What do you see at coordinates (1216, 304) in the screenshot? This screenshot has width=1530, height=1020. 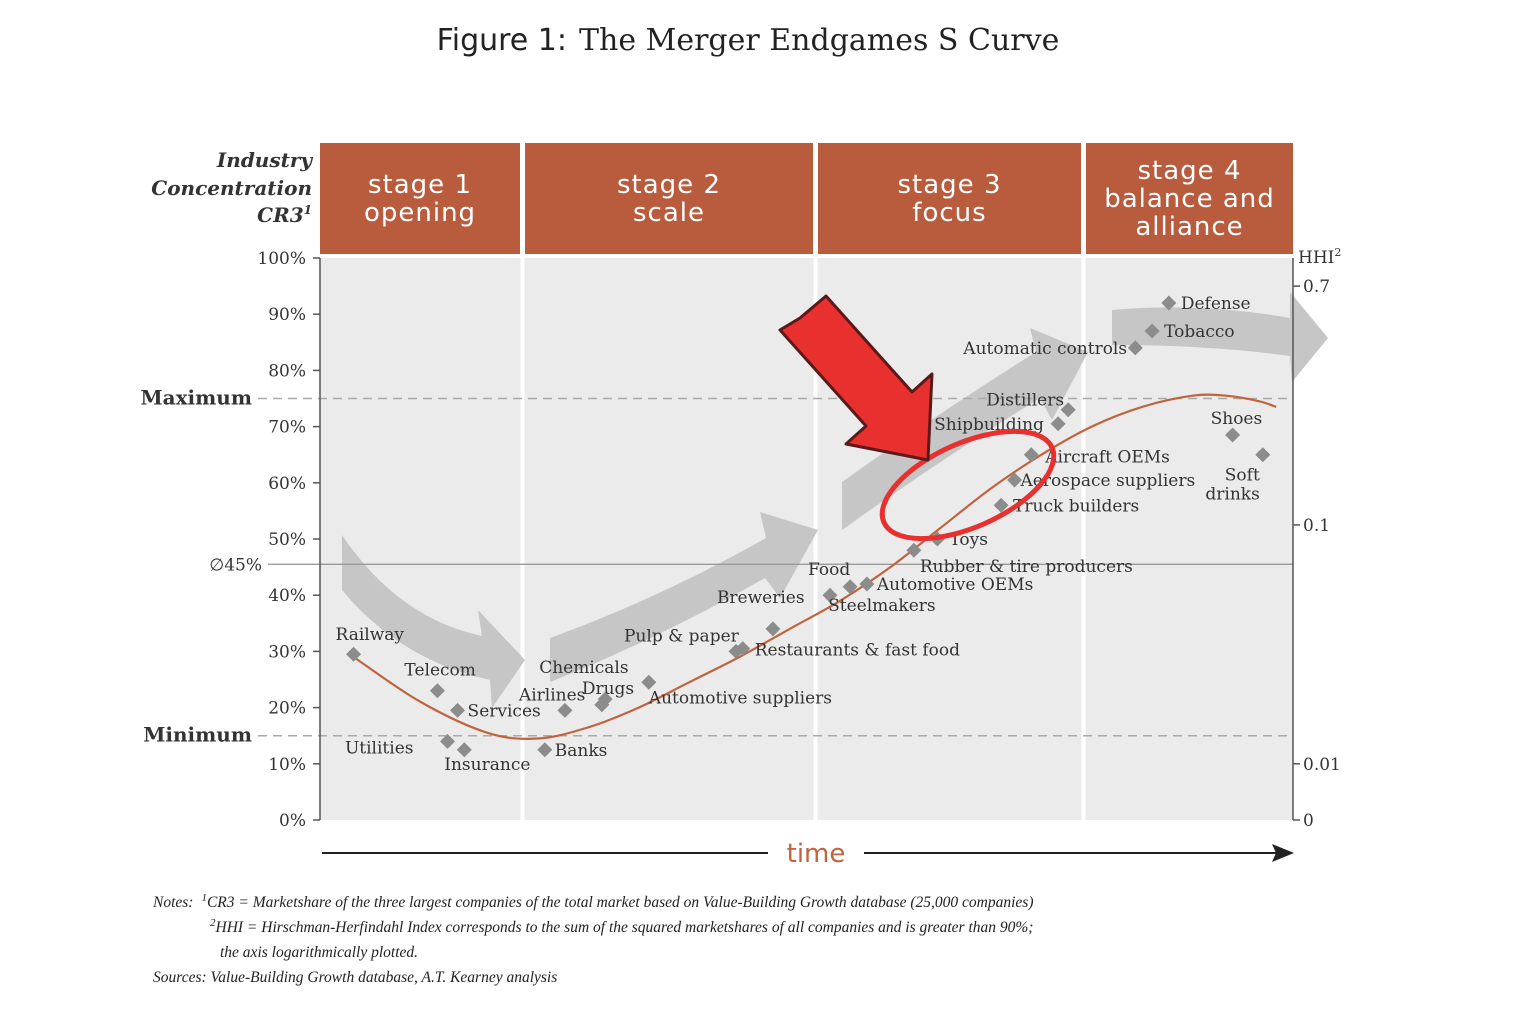 I see `point-label: Defense` at bounding box center [1216, 304].